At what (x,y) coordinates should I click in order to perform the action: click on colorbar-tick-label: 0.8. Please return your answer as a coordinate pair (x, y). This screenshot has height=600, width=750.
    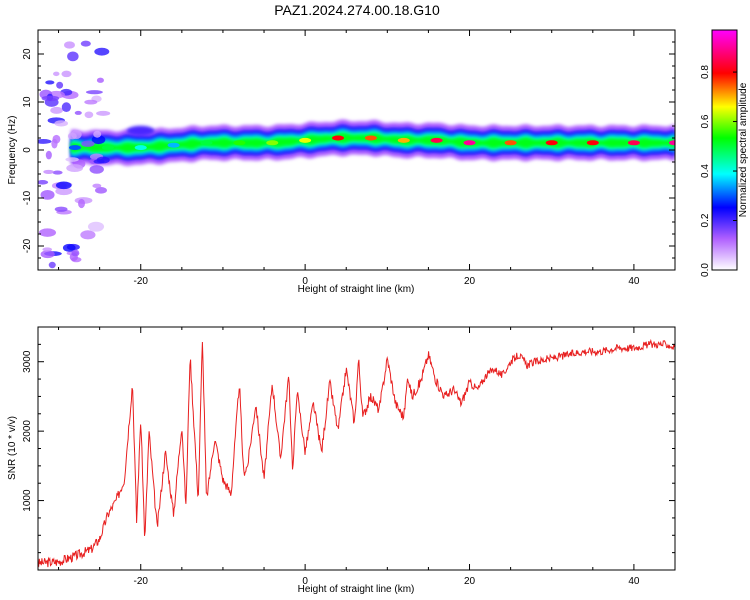
    Looking at the image, I should click on (705, 72).